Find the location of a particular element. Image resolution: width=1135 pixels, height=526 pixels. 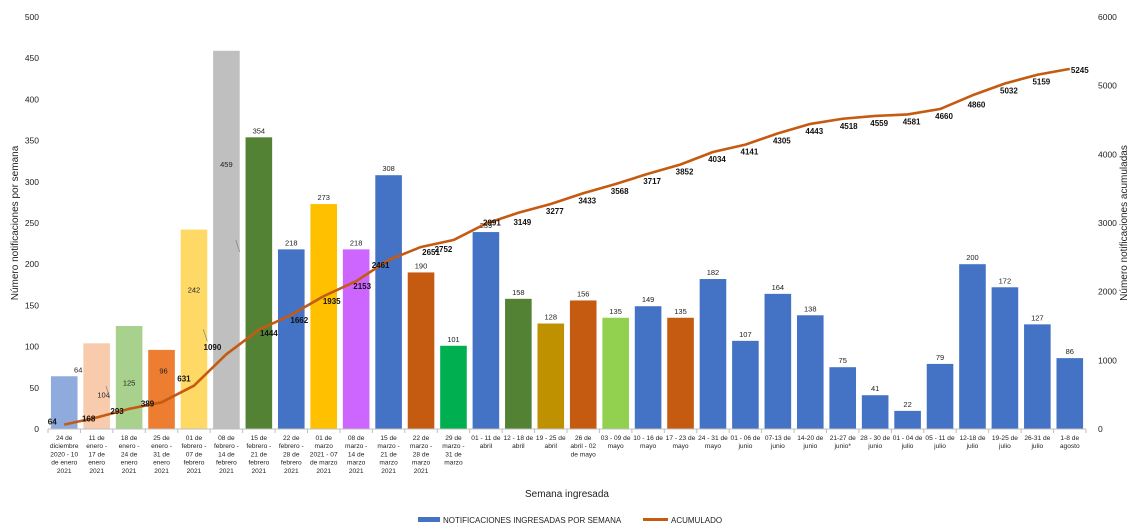

y-tick-label: 150 is located at coordinates (32, 305).